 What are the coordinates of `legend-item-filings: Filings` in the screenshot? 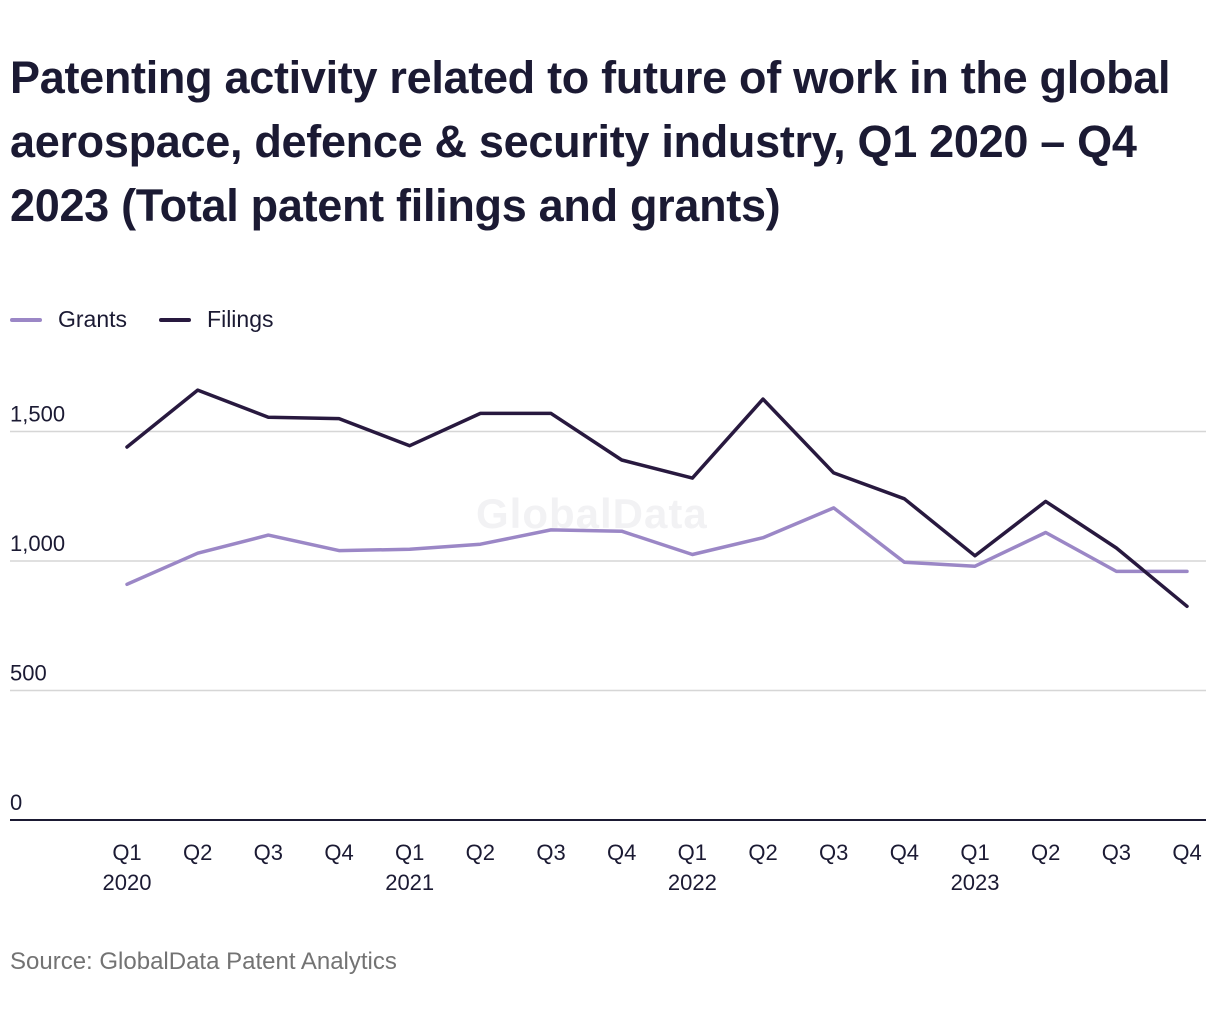 It's located at (216, 319).